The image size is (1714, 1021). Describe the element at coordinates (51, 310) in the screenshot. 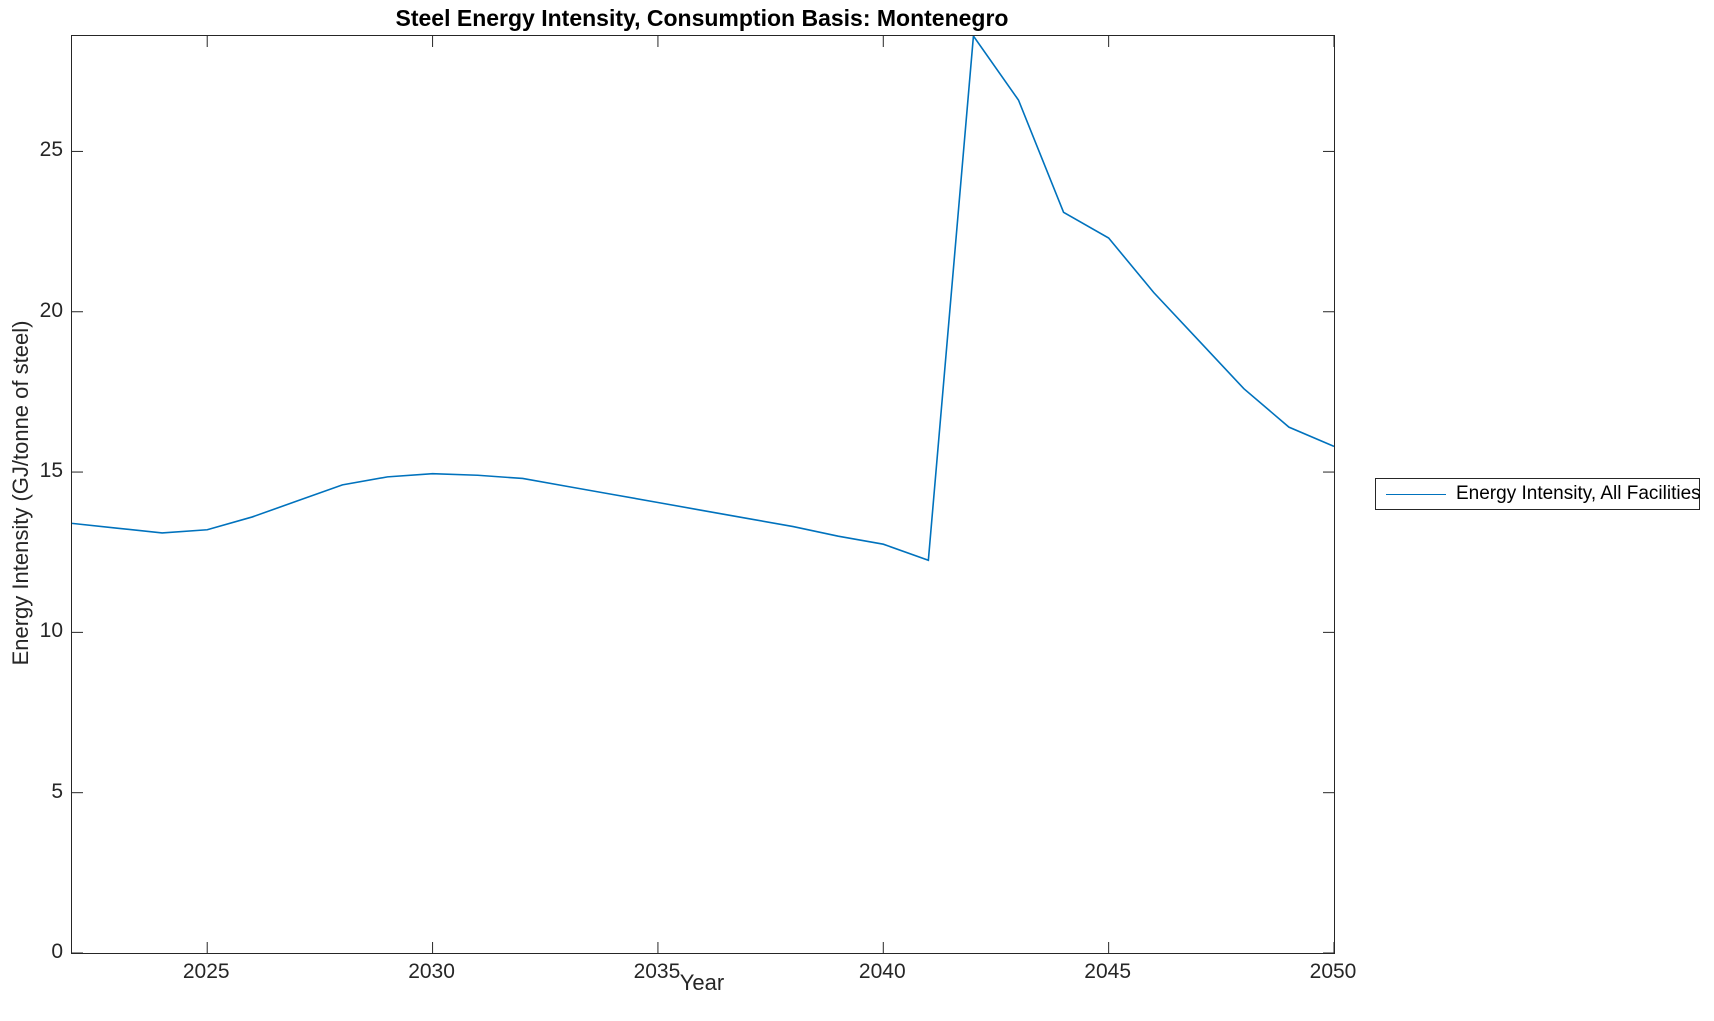

I see `y-tick-label: 20` at that location.